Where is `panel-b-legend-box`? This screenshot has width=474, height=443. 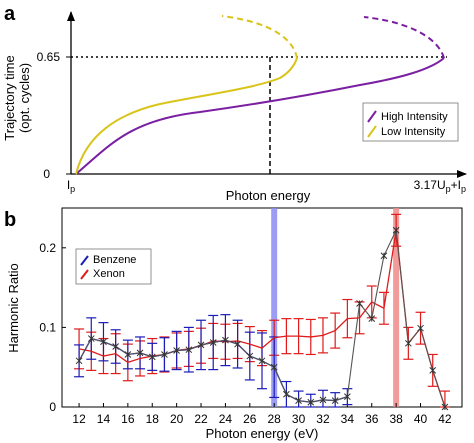 panel-b-legend-box is located at coordinates (113, 266).